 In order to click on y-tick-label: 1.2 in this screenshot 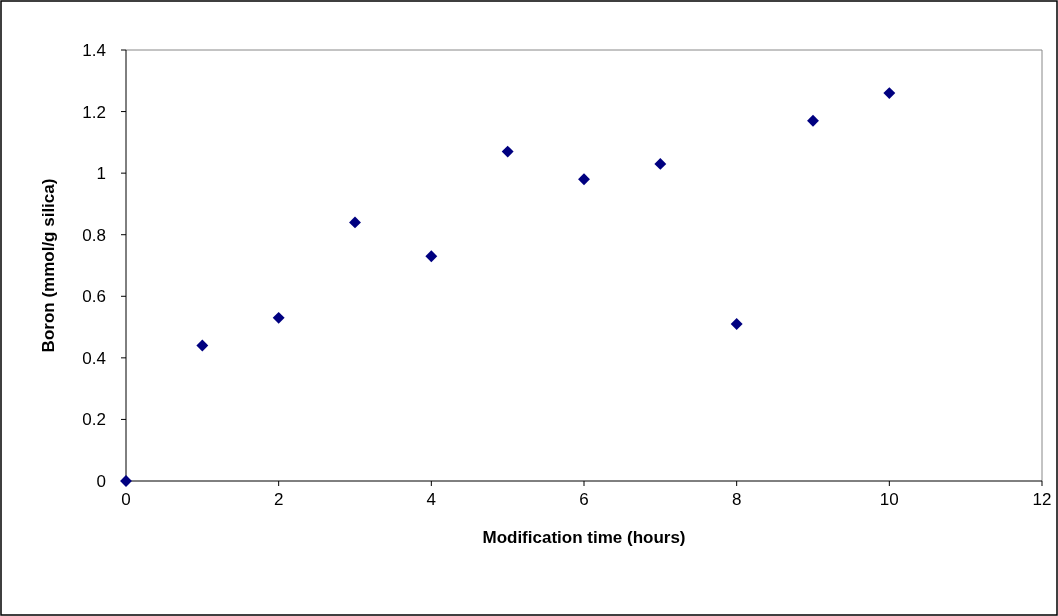, I will do `click(94, 112)`.